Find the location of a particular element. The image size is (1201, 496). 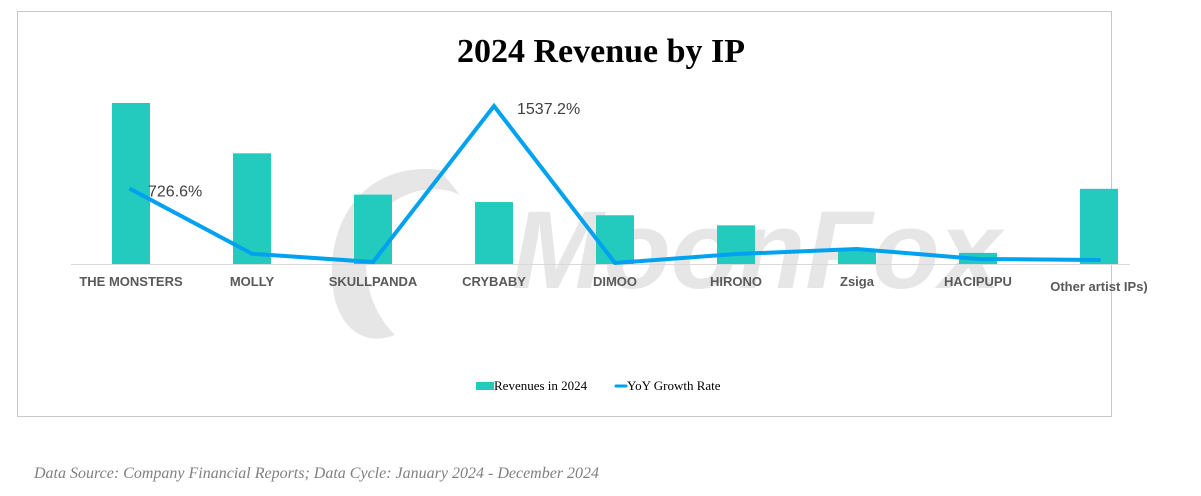

x-tick-label: THE MONSTERS is located at coordinates (131, 281).